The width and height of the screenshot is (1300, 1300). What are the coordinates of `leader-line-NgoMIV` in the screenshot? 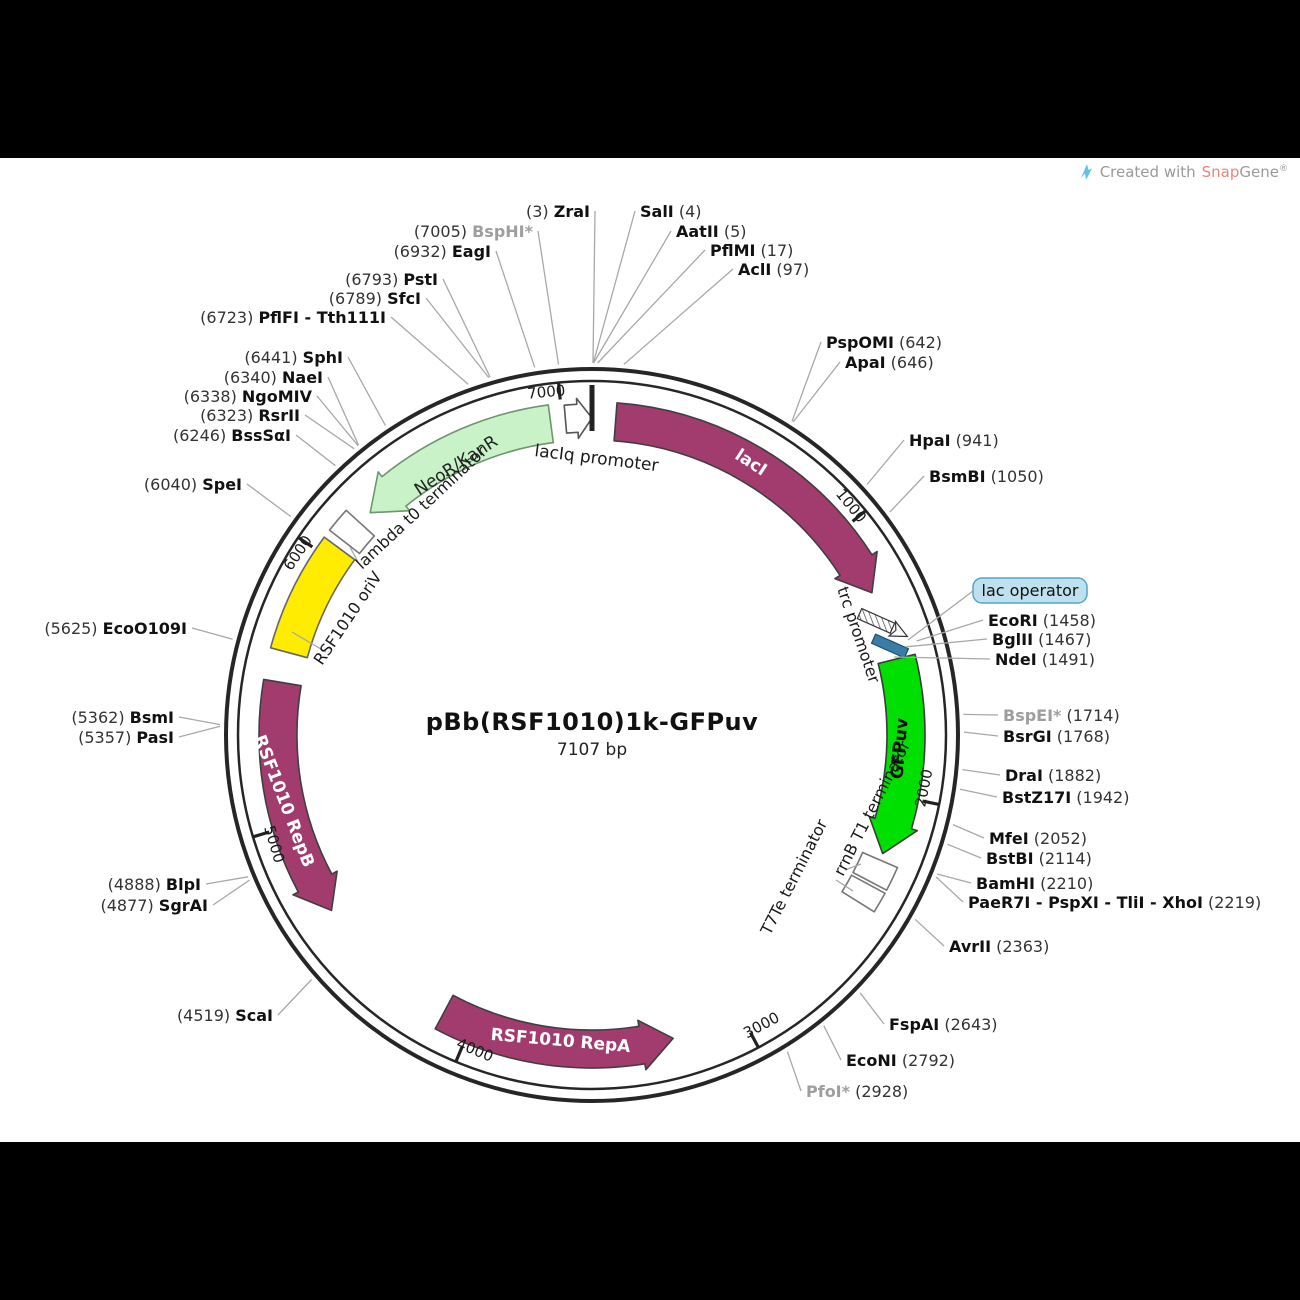 It's located at (337, 421).